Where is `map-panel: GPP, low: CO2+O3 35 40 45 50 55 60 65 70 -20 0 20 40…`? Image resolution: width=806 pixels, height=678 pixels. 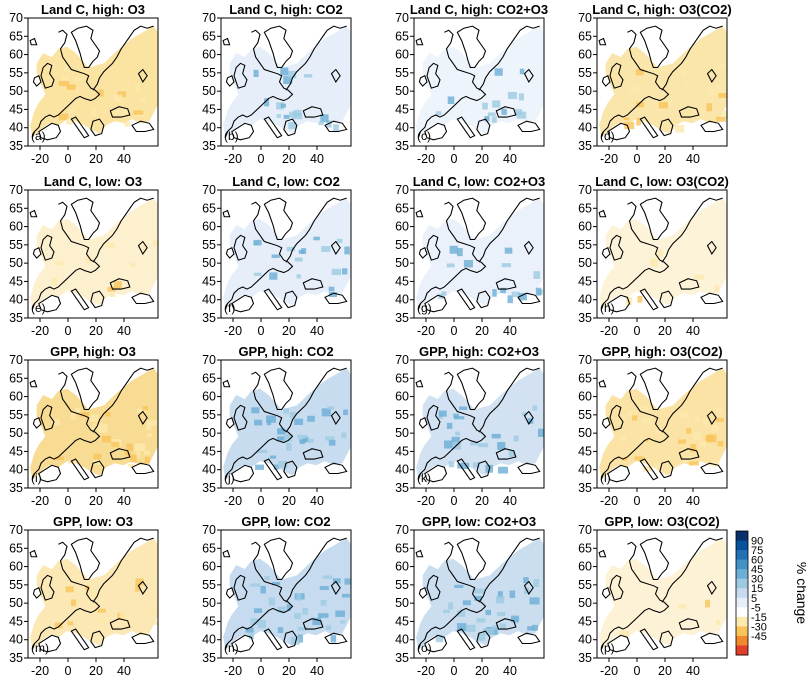
map-panel: GPP, low: CO2+O3 35 40 45 50 55 60 65 70 -20 0 20 40… is located at coordinates (470, 596).